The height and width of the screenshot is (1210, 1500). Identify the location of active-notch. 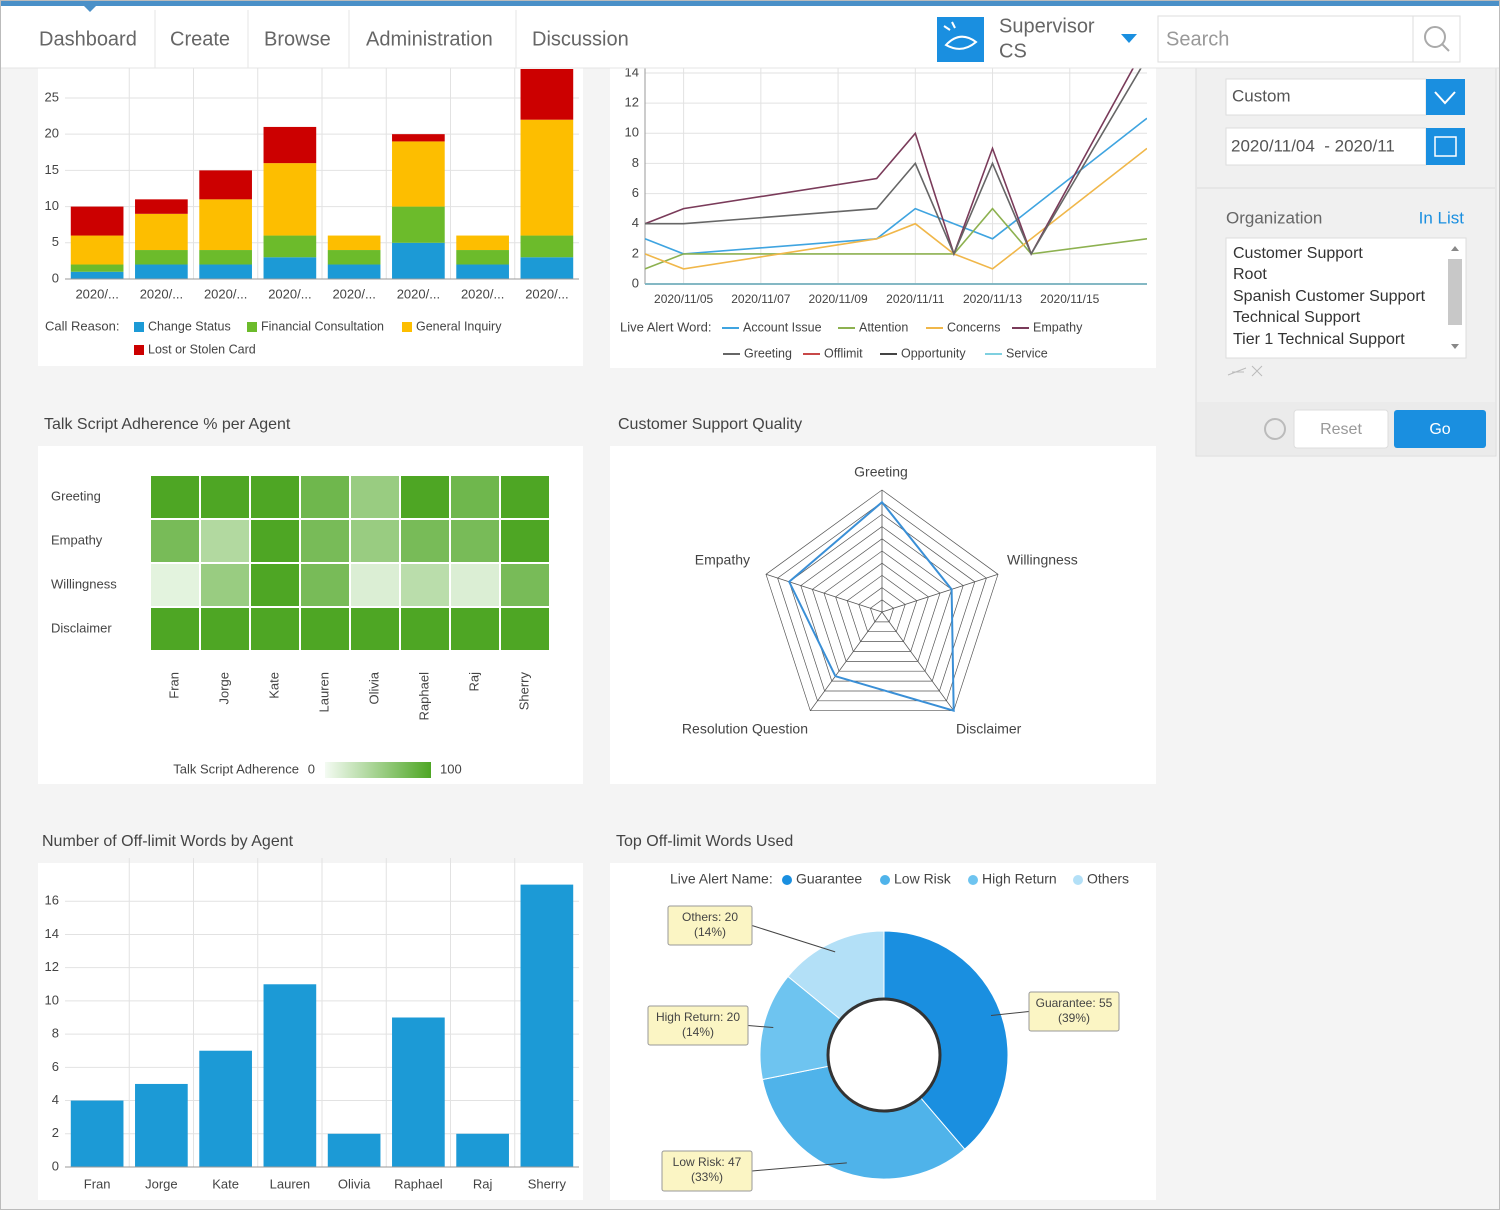
(90, 9).